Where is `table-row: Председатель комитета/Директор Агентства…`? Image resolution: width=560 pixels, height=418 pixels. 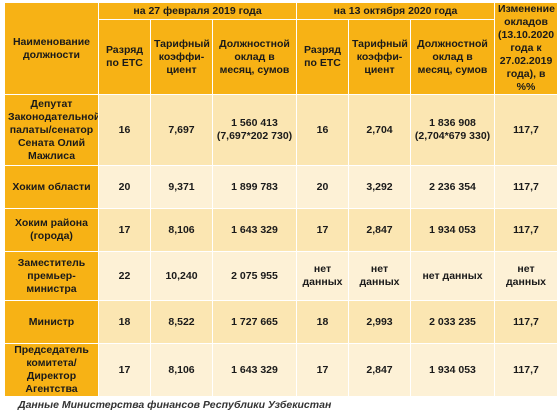
table-row: Председатель комитета/Директор Агентства… is located at coordinates (281, 370).